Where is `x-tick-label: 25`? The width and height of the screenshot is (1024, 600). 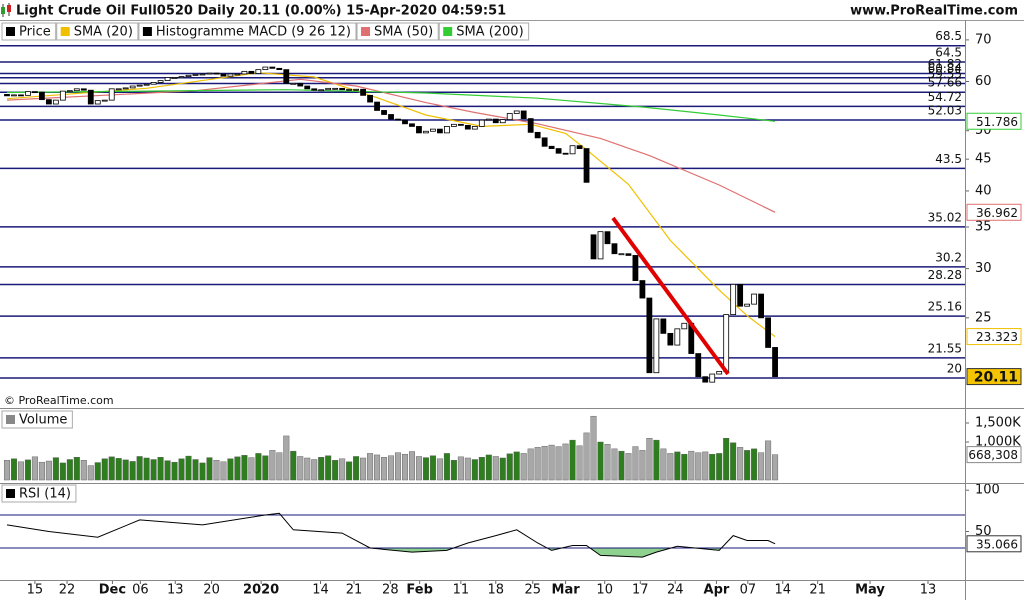 x-tick-label: 25 is located at coordinates (533, 590).